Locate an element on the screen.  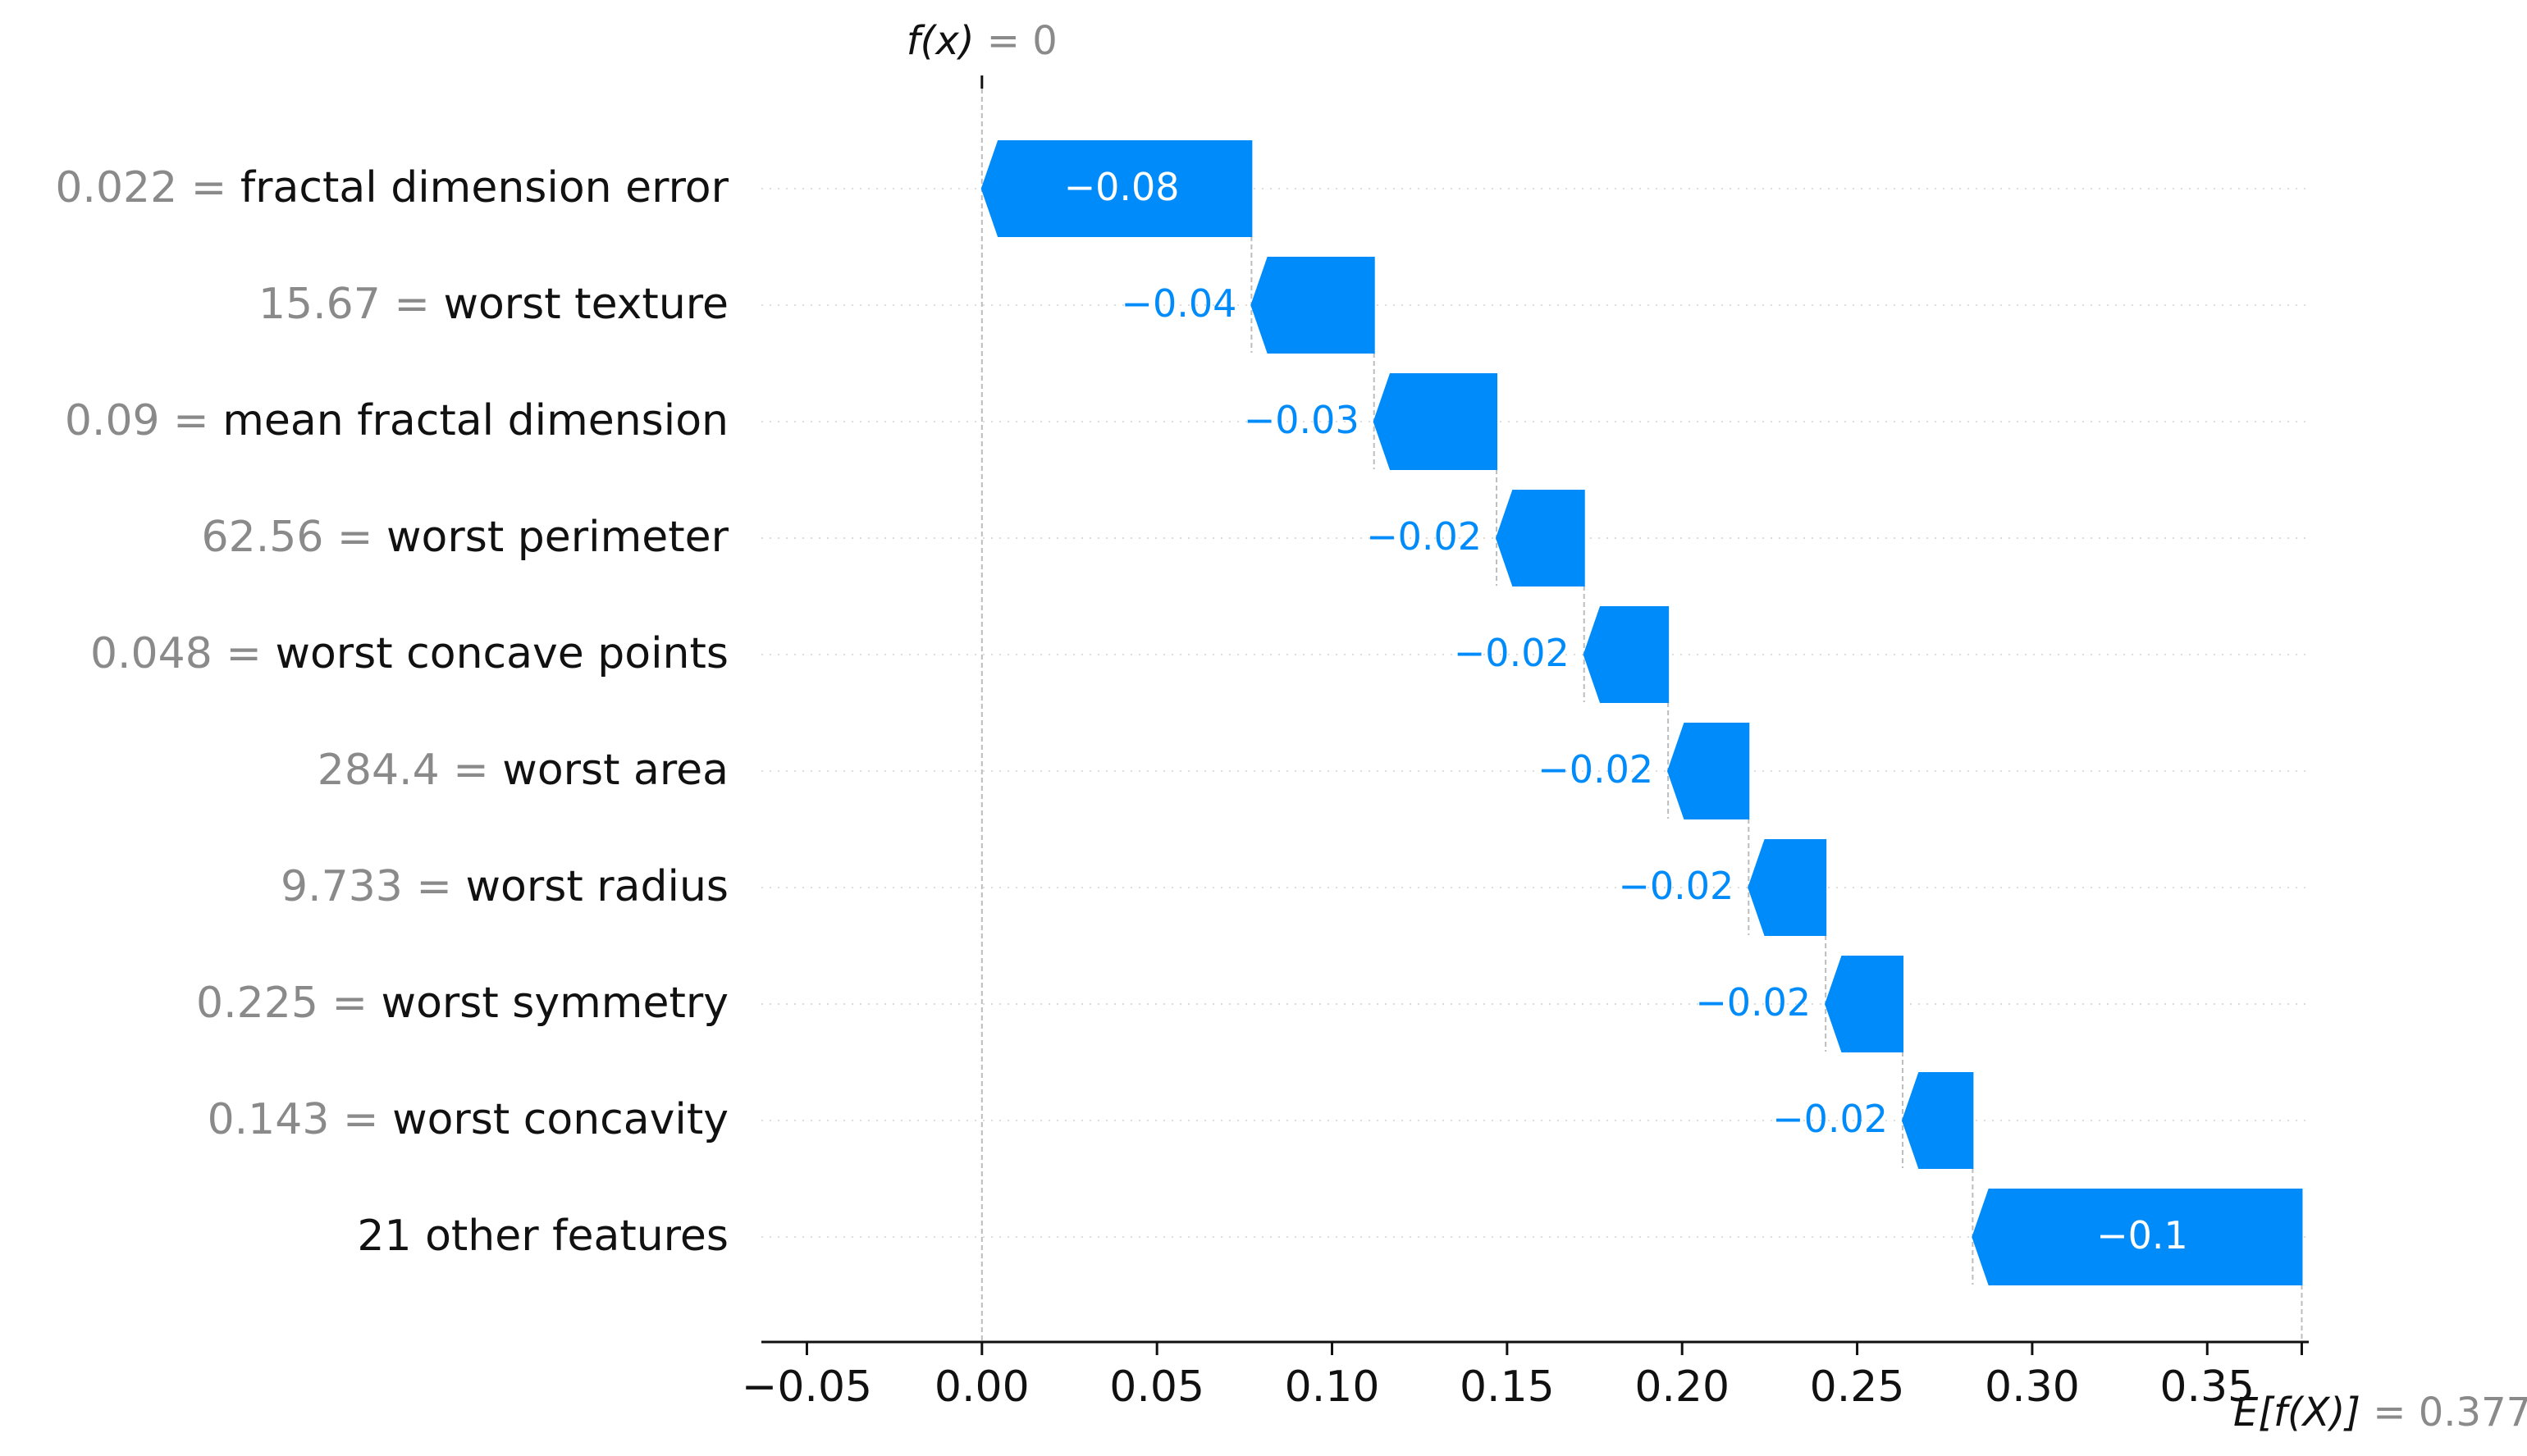
output-value-name: f(x) is located at coordinates (941, 41).